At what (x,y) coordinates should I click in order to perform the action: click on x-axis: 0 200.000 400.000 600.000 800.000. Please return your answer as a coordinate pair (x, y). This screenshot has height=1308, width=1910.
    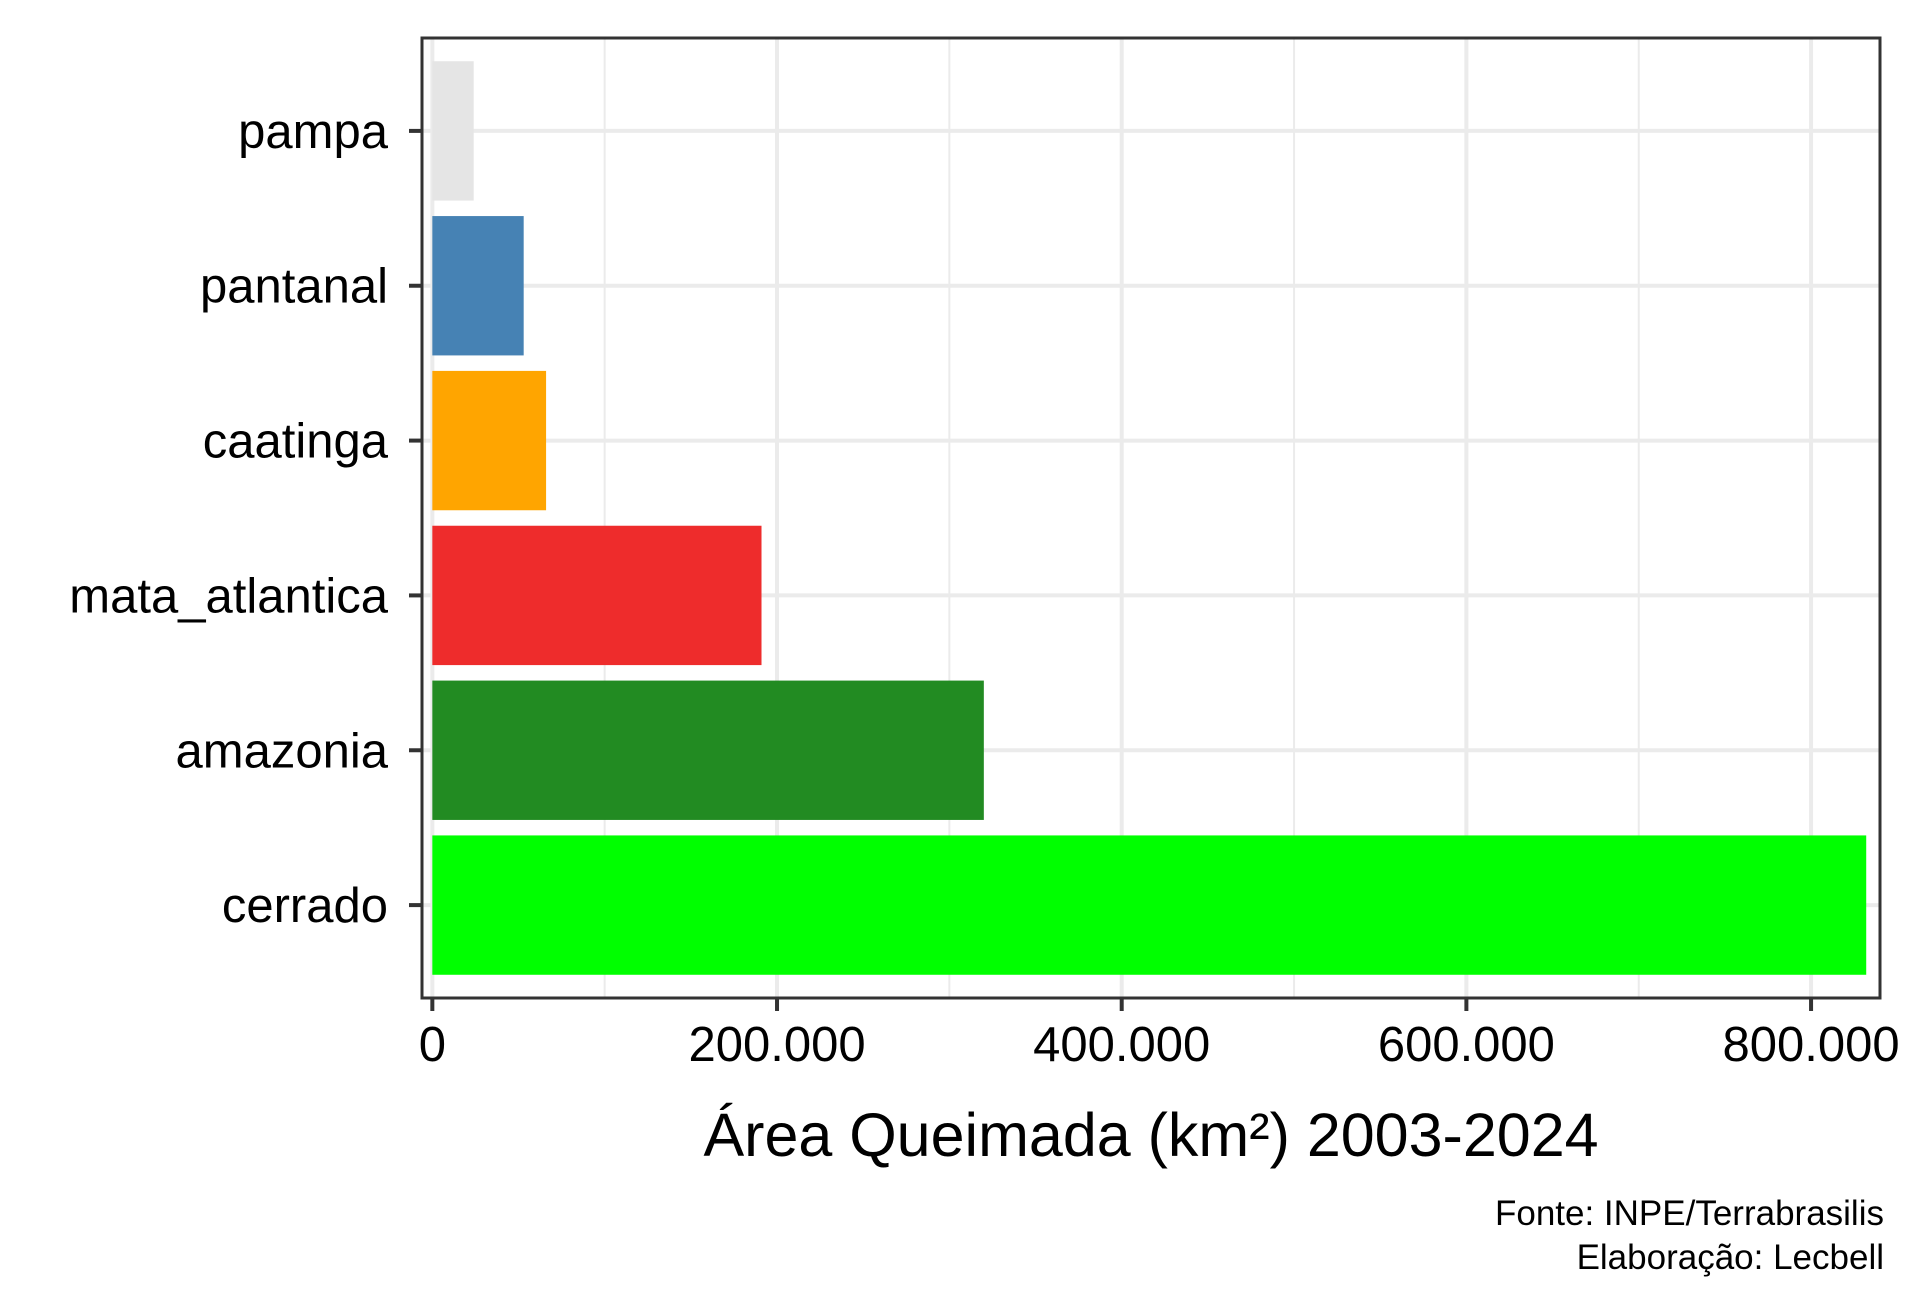
    Looking at the image, I should click on (1159, 1035).